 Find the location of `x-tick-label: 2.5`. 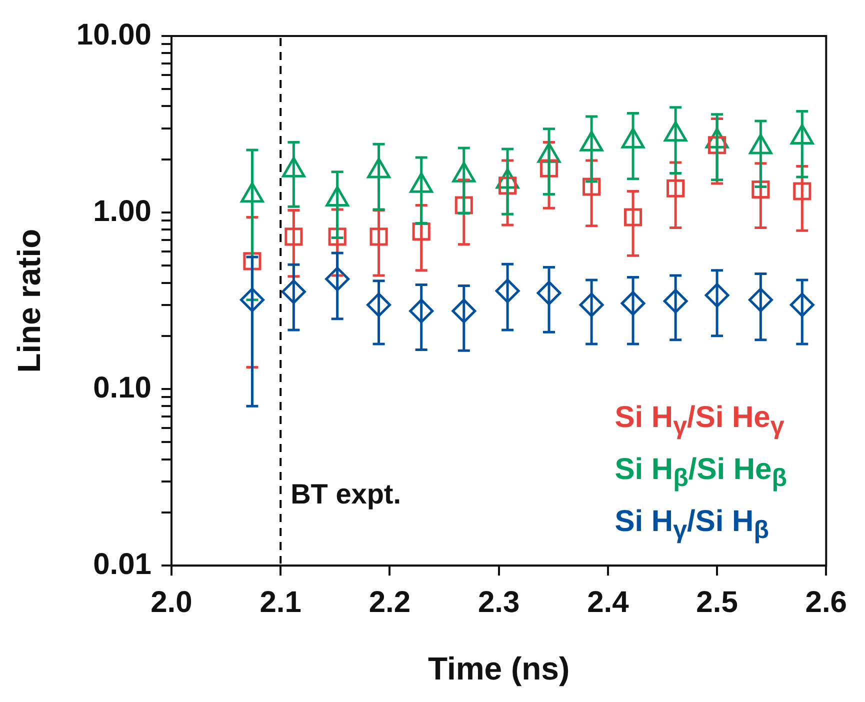

x-tick-label: 2.5 is located at coordinates (717, 602).